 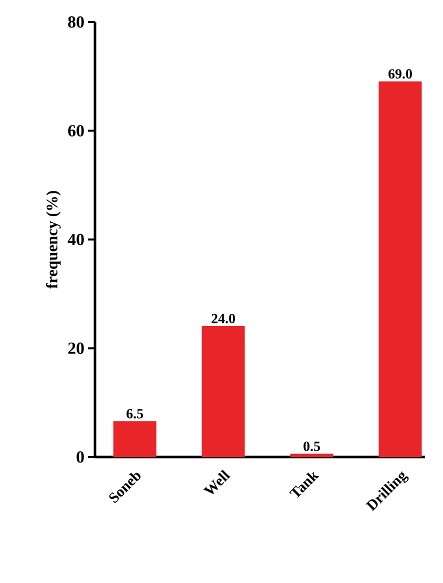 I want to click on x-tick-label: Well, so click(x=216, y=482).